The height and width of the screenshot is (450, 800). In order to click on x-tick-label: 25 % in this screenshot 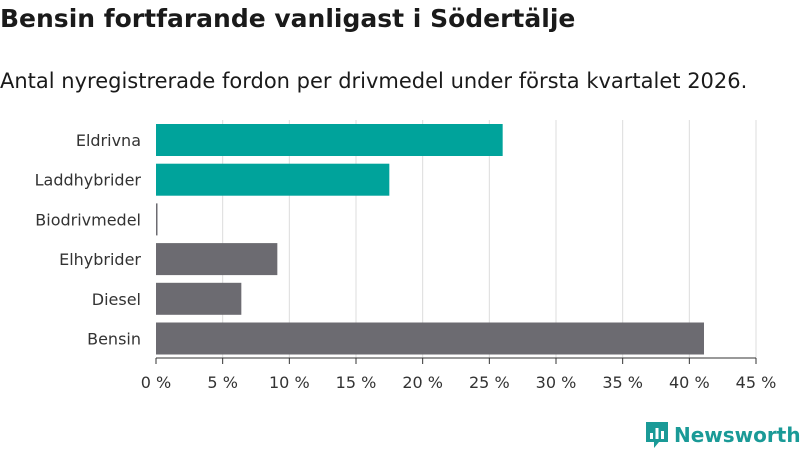, I will do `click(489, 382)`.